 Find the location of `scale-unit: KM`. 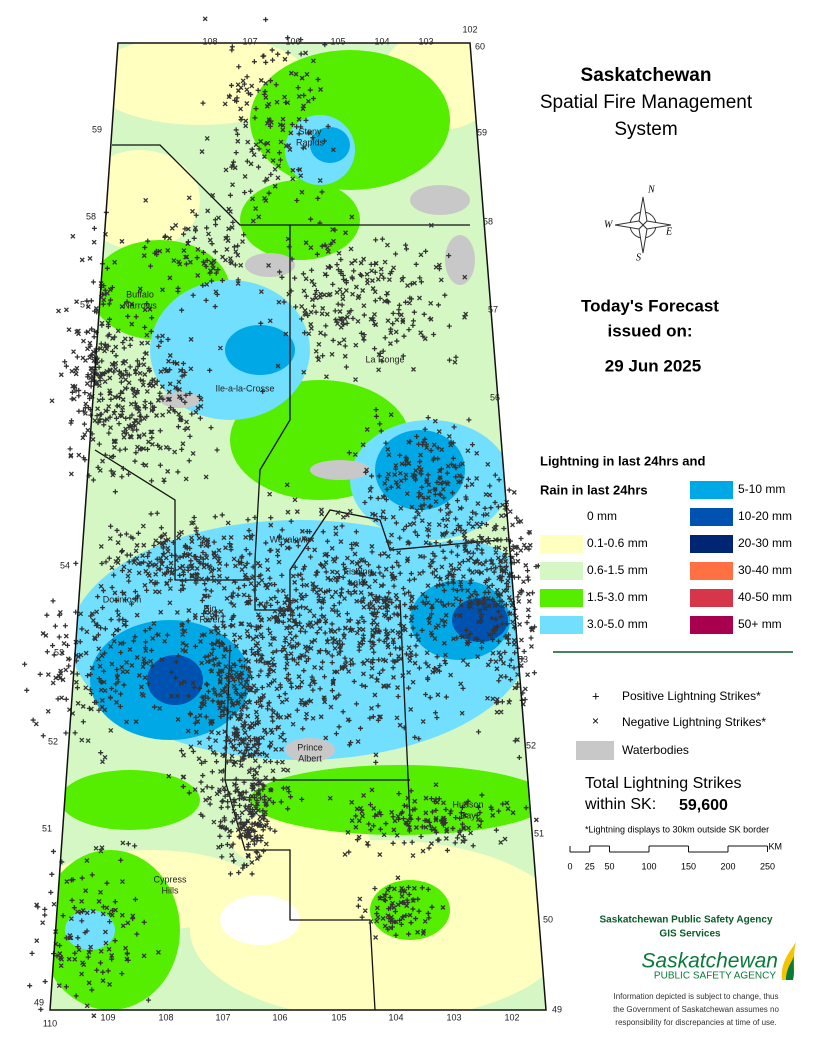

scale-unit: KM is located at coordinates (776, 846).